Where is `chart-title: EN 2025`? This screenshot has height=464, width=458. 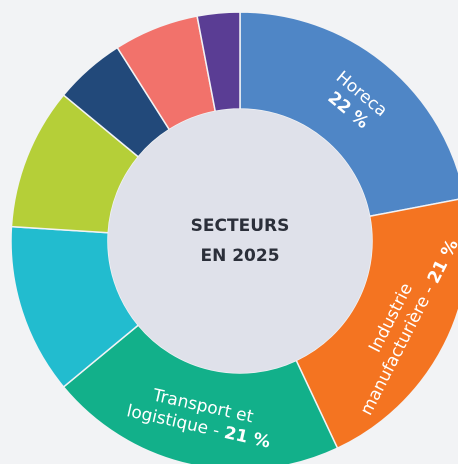
chart-title: EN 2025 is located at coordinates (239, 256).